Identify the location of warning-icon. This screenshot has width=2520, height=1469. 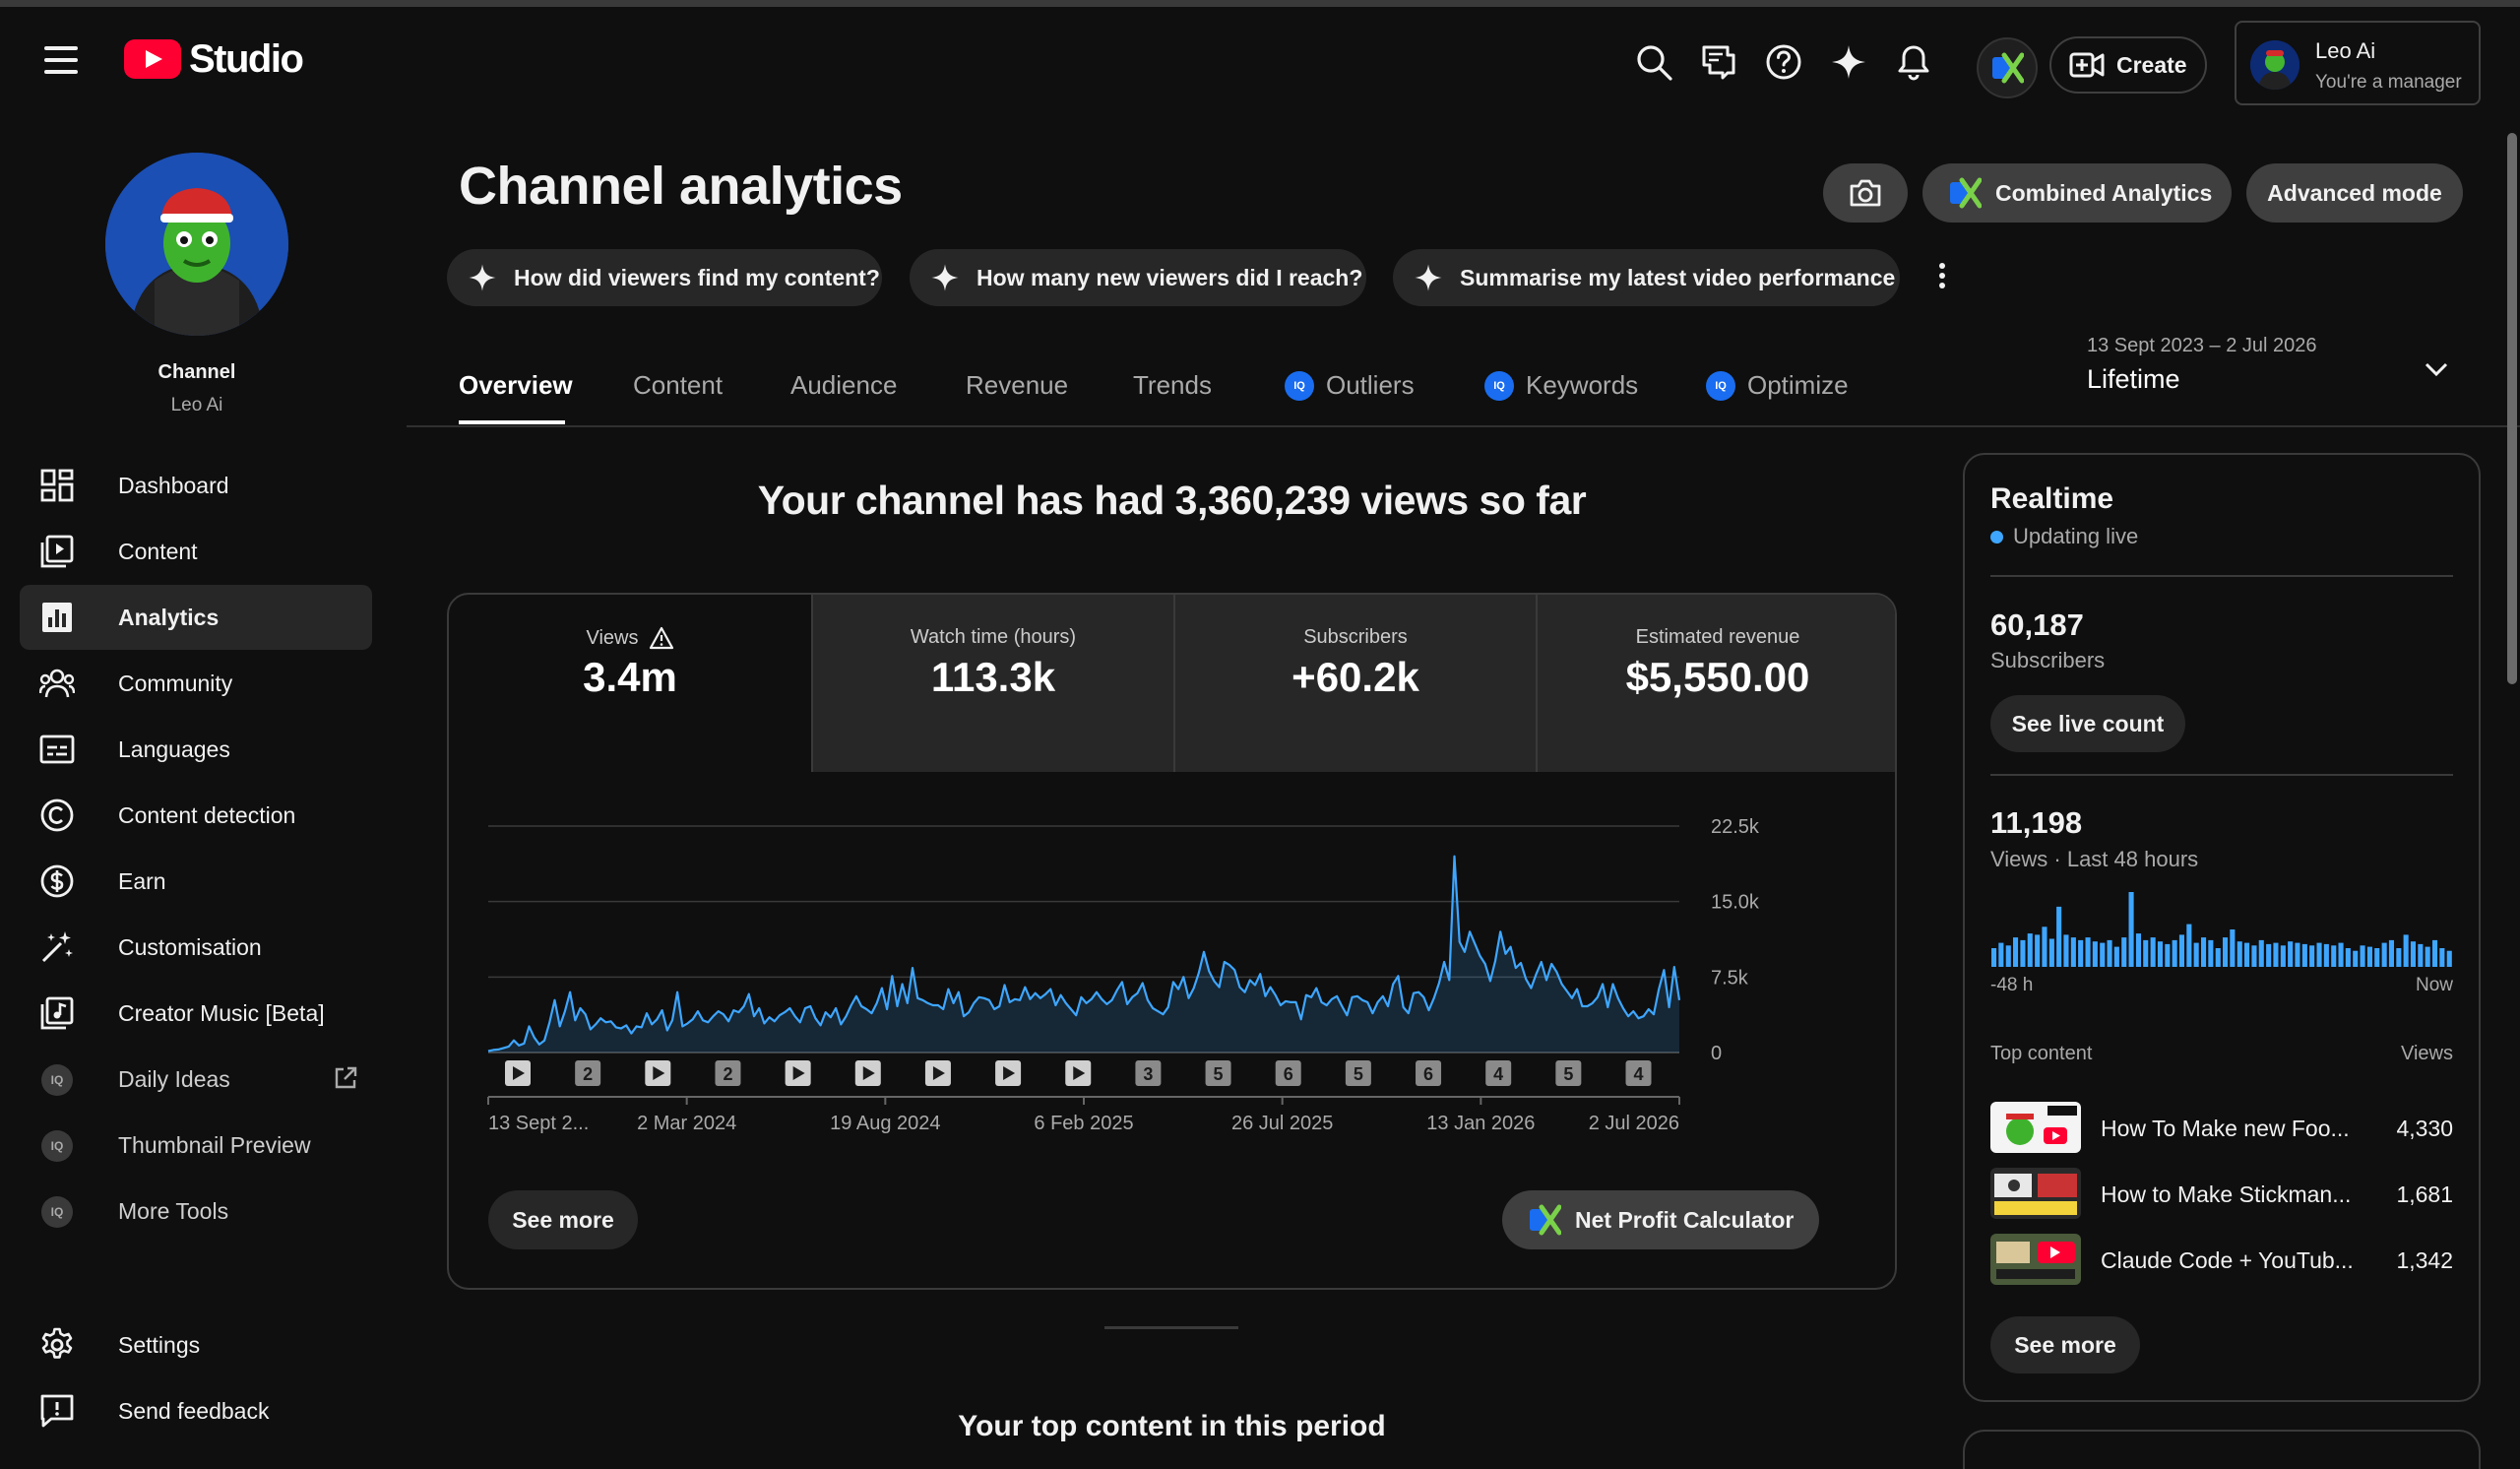
(661, 638).